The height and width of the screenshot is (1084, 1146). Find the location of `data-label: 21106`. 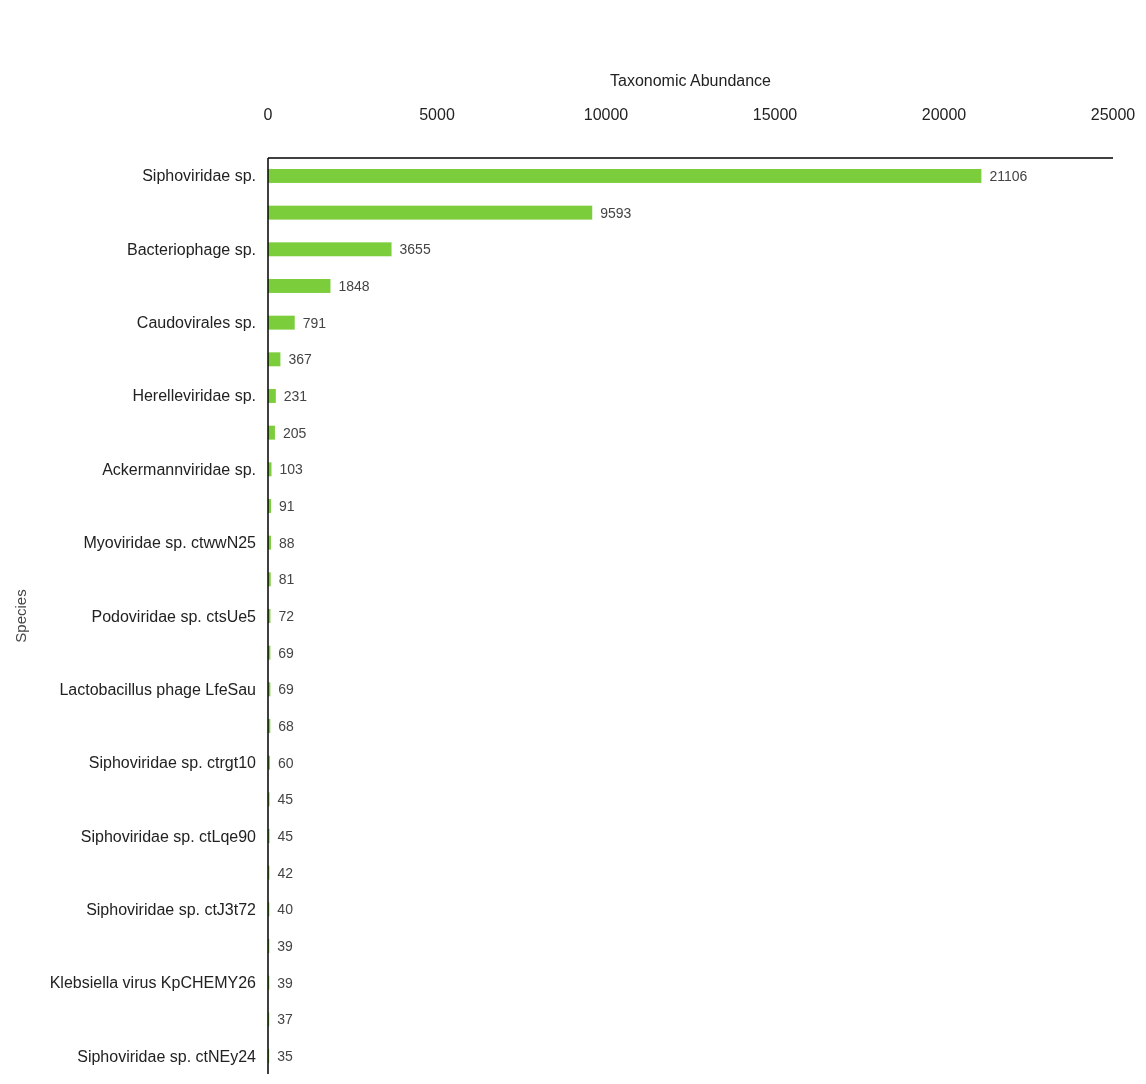

data-label: 21106 is located at coordinates (1008, 175).